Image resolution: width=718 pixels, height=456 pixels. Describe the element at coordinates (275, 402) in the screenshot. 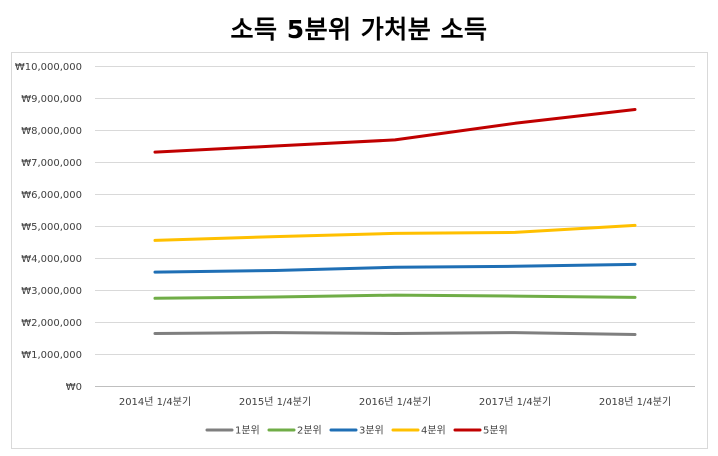

I see `x-tick-label: 2015년 1/4분기` at that location.